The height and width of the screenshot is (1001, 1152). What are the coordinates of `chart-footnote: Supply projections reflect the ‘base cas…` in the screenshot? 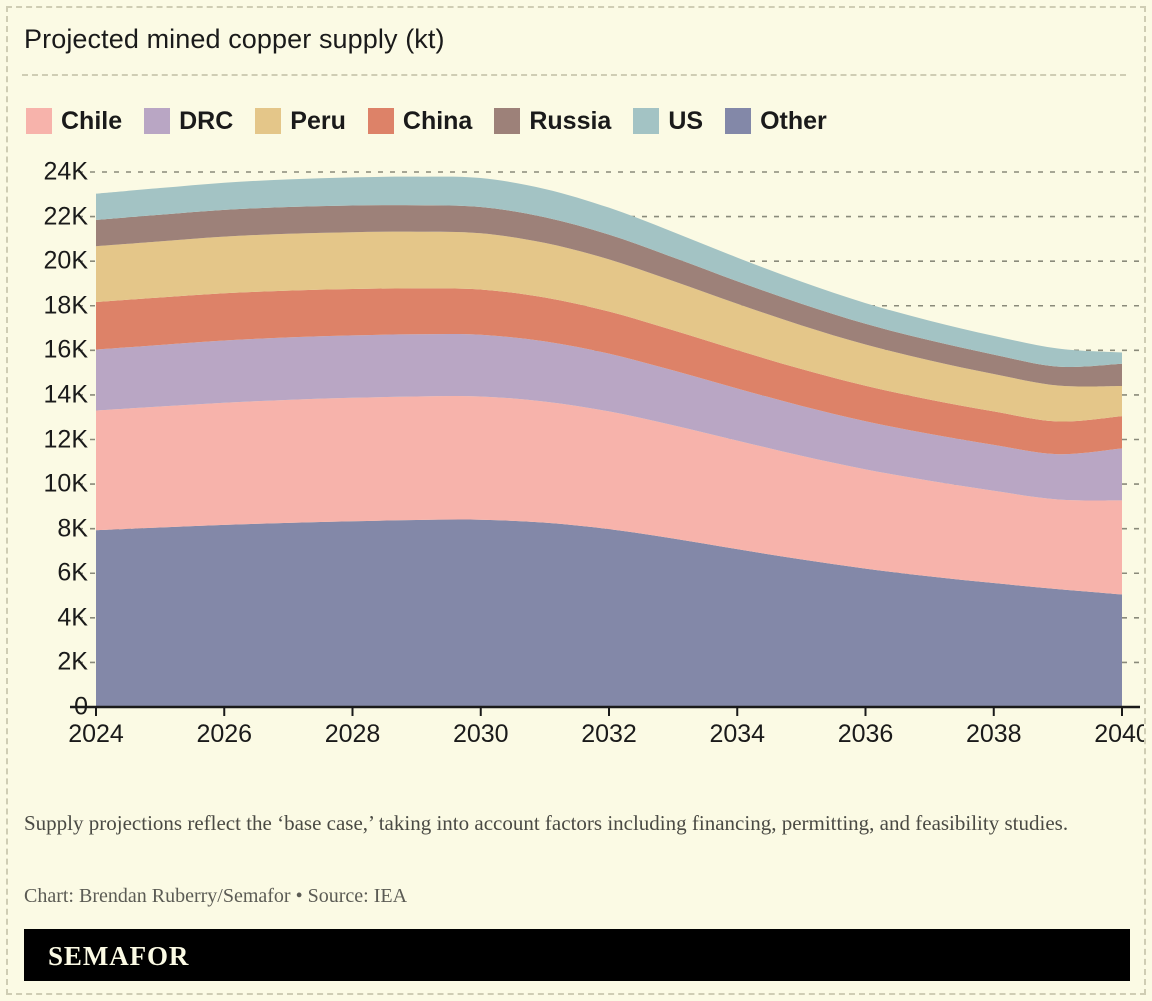 It's located at (546, 823).